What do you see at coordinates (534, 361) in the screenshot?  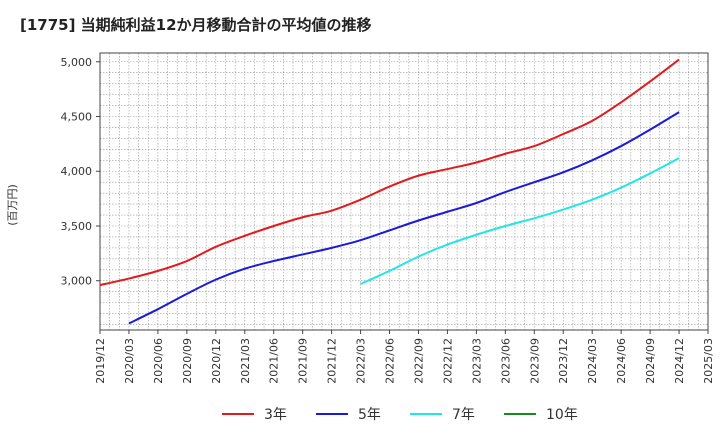 I see `x-tick-label: 2023/09` at bounding box center [534, 361].